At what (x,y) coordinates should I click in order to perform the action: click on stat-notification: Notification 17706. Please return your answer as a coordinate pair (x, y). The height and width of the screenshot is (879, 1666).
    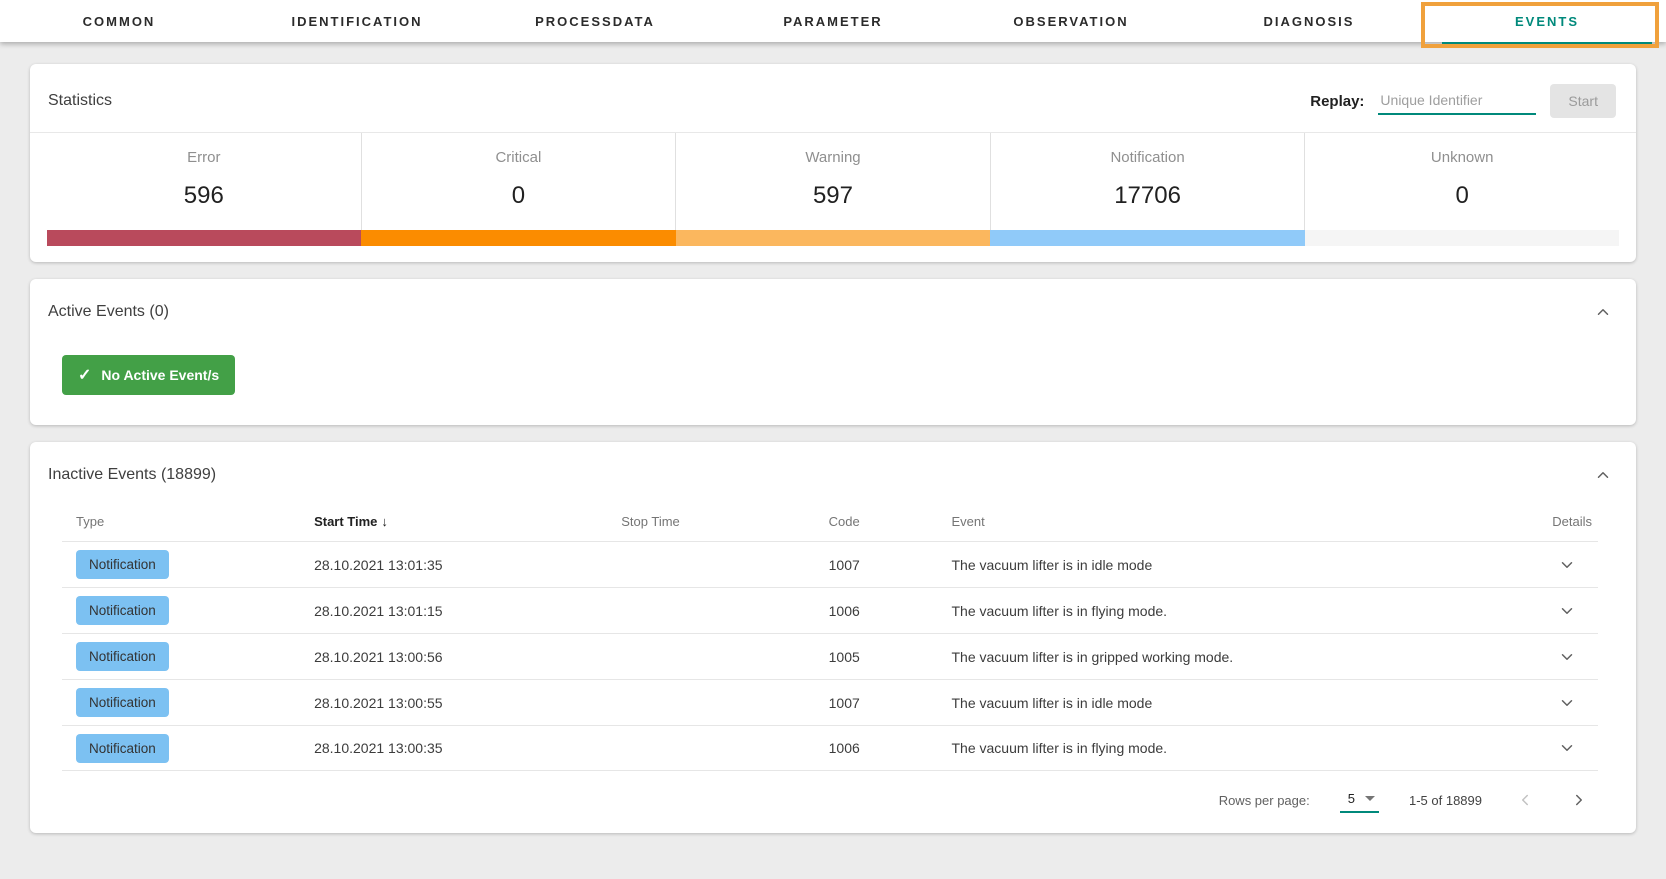
    Looking at the image, I should click on (1147, 181).